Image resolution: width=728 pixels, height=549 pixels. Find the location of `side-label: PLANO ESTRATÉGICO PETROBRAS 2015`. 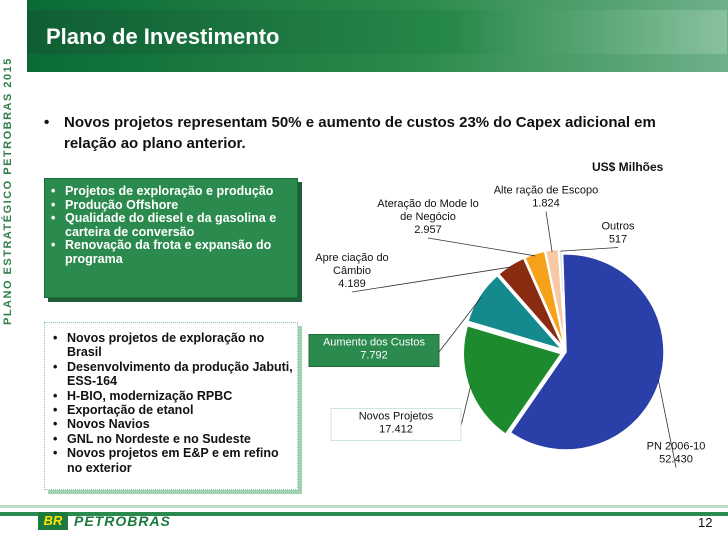

side-label: PLANO ESTRATÉGICO PETROBRAS 2015 is located at coordinates (8, 191).